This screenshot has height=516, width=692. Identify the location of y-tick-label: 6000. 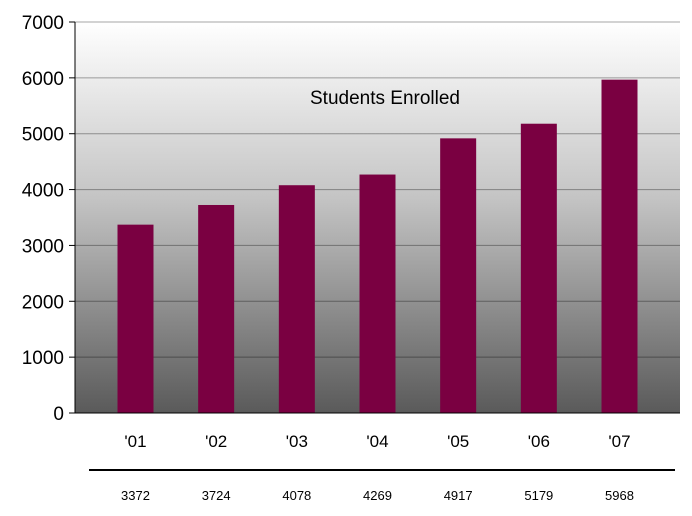
(43, 79).